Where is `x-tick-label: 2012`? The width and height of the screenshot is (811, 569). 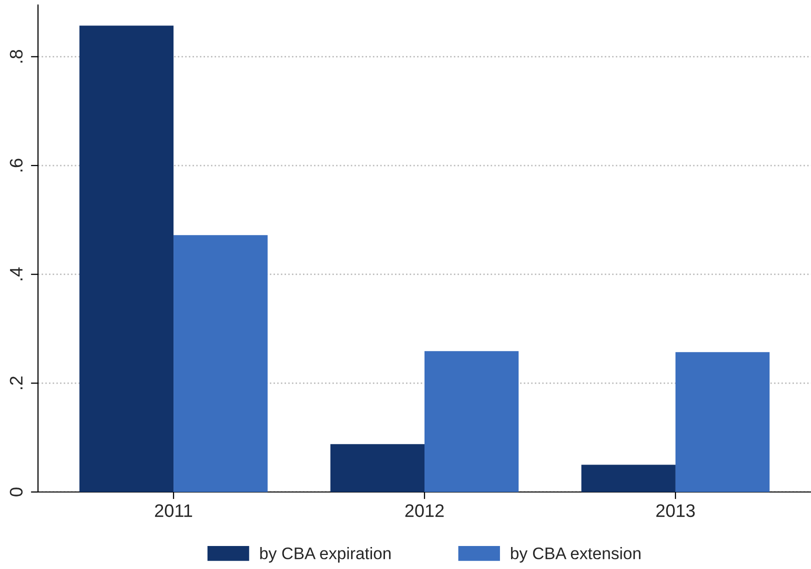
x-tick-label: 2012 is located at coordinates (424, 511).